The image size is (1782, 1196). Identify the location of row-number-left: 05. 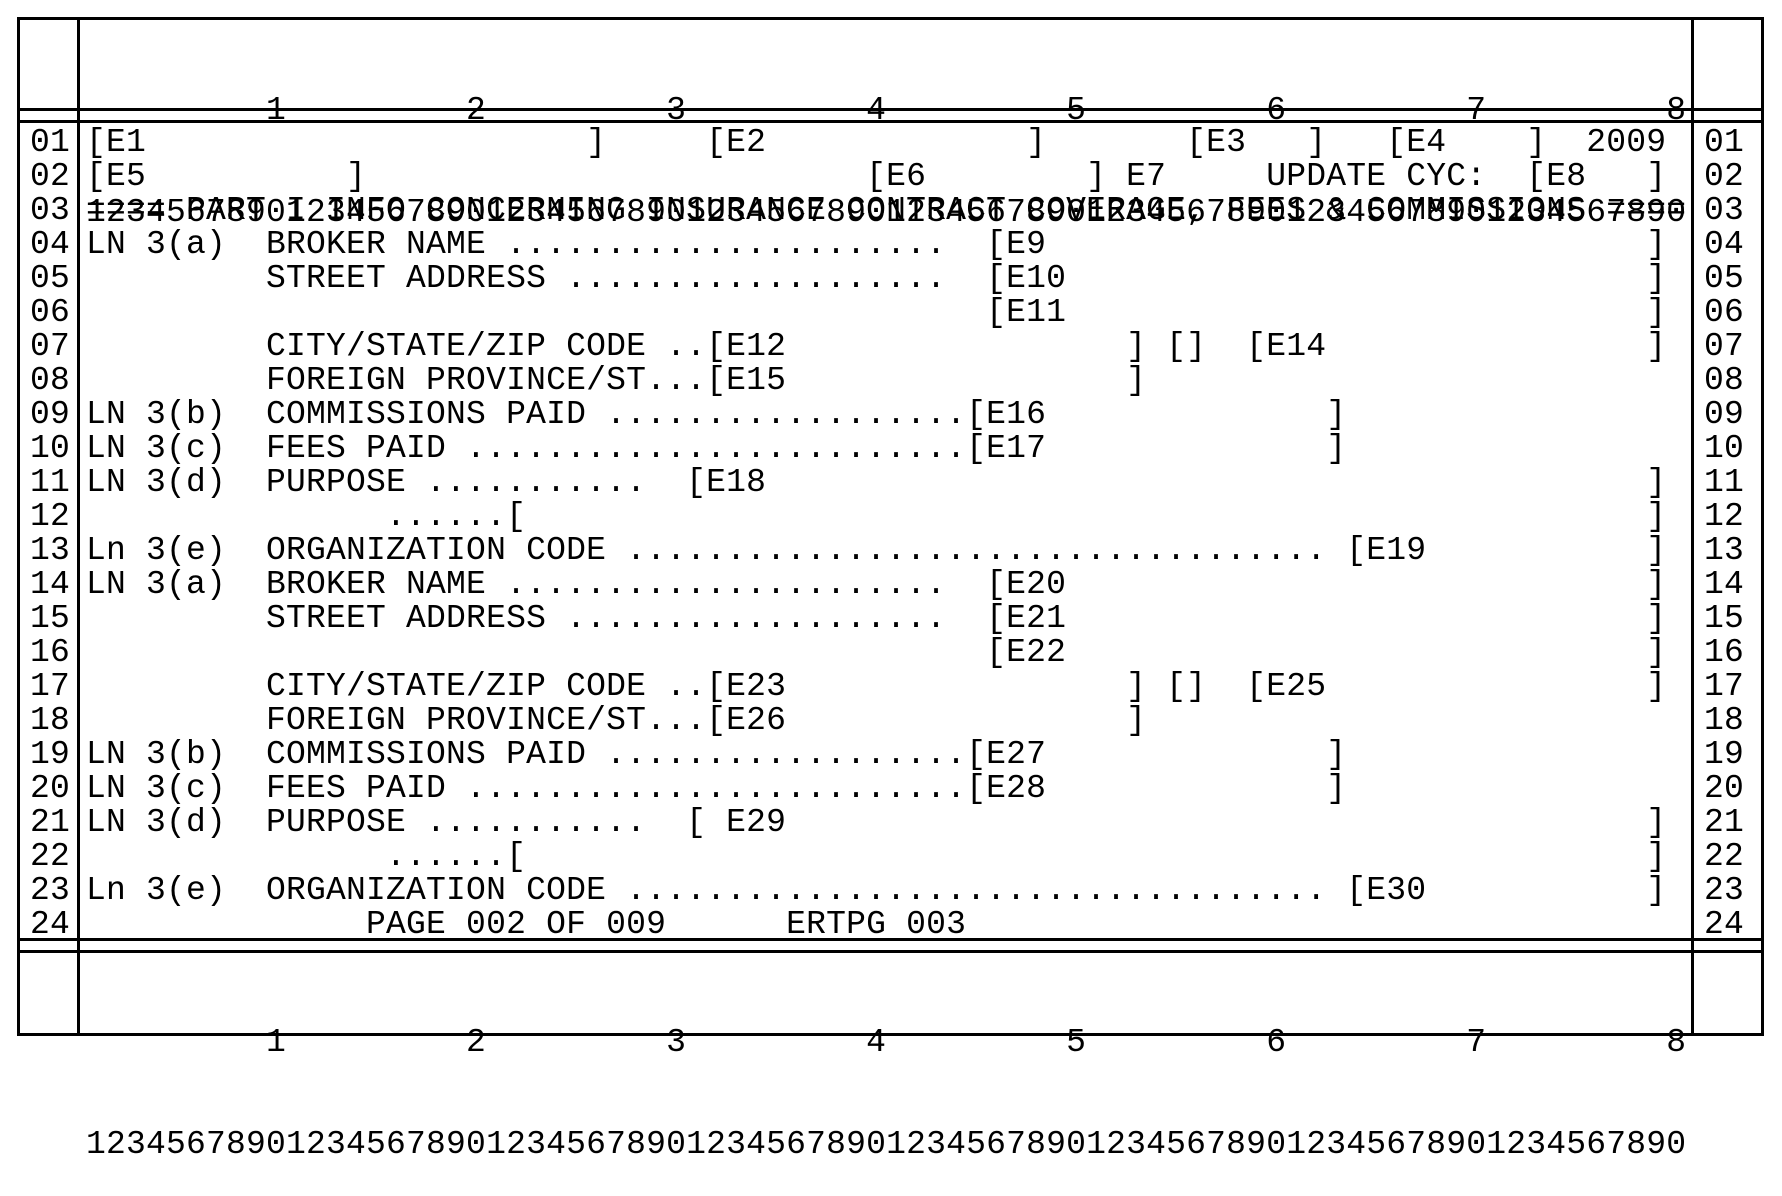
(50, 278).